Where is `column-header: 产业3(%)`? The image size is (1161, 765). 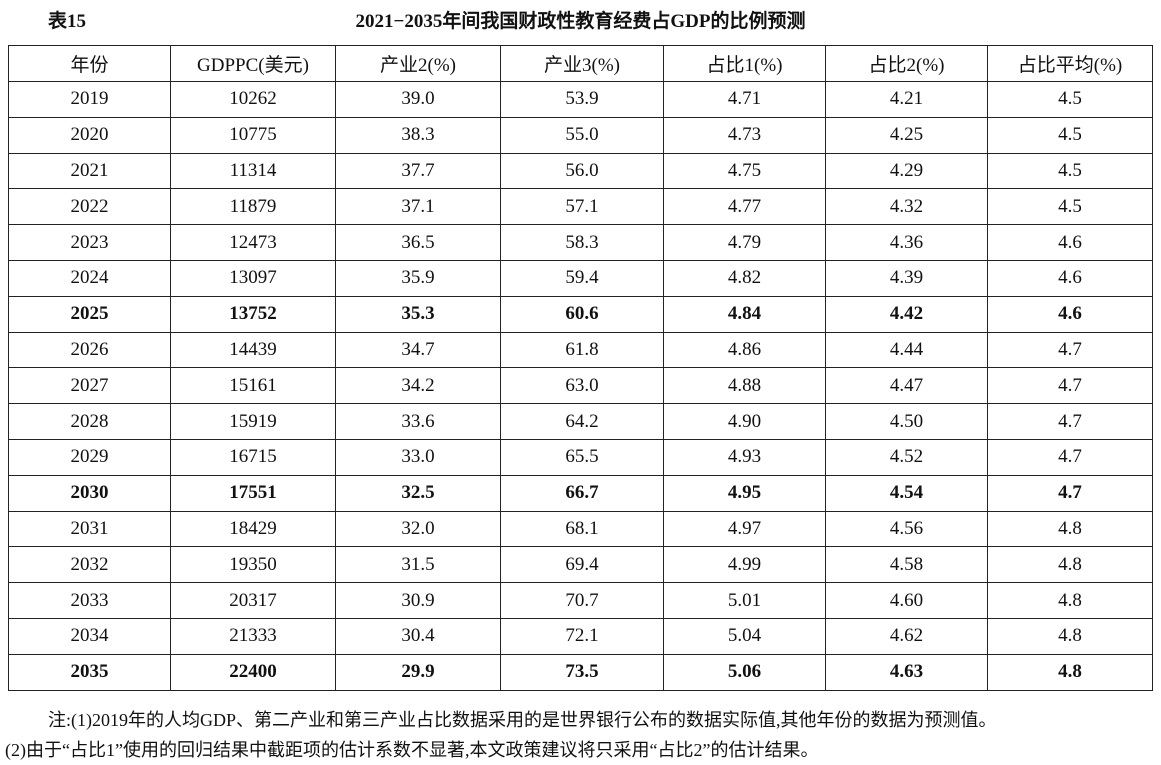
column-header: 产业3(%) is located at coordinates (582, 63).